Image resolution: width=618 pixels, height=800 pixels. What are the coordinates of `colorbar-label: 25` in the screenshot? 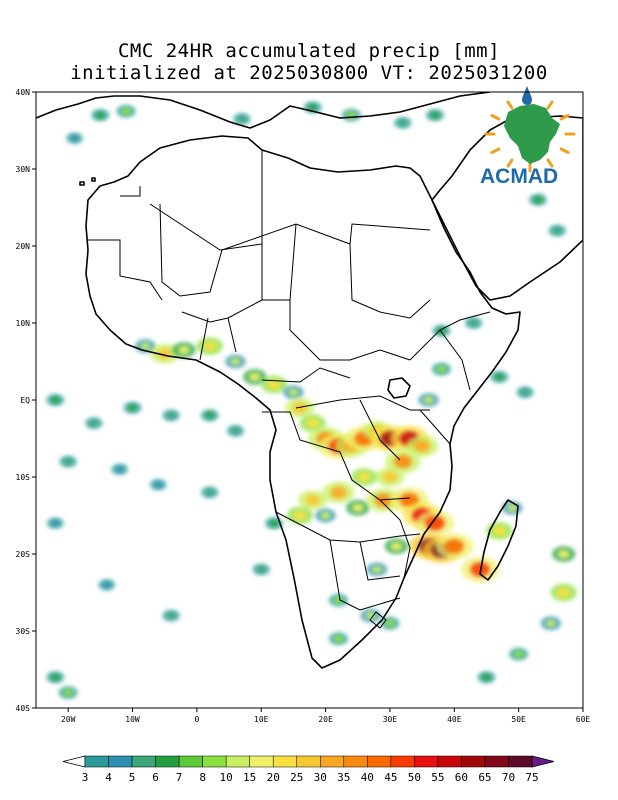 It's located at (296, 777).